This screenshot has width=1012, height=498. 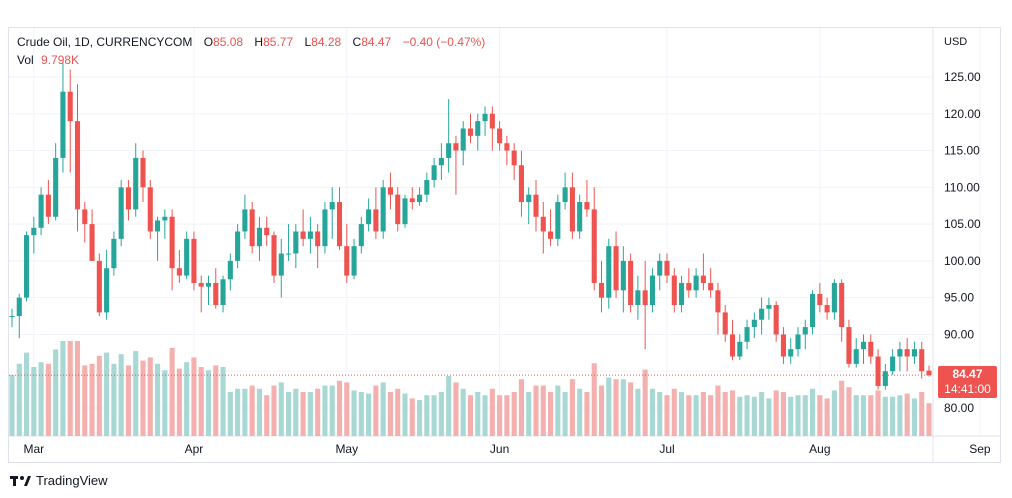 What do you see at coordinates (194, 449) in the screenshot?
I see `x-tick-label: Apr` at bounding box center [194, 449].